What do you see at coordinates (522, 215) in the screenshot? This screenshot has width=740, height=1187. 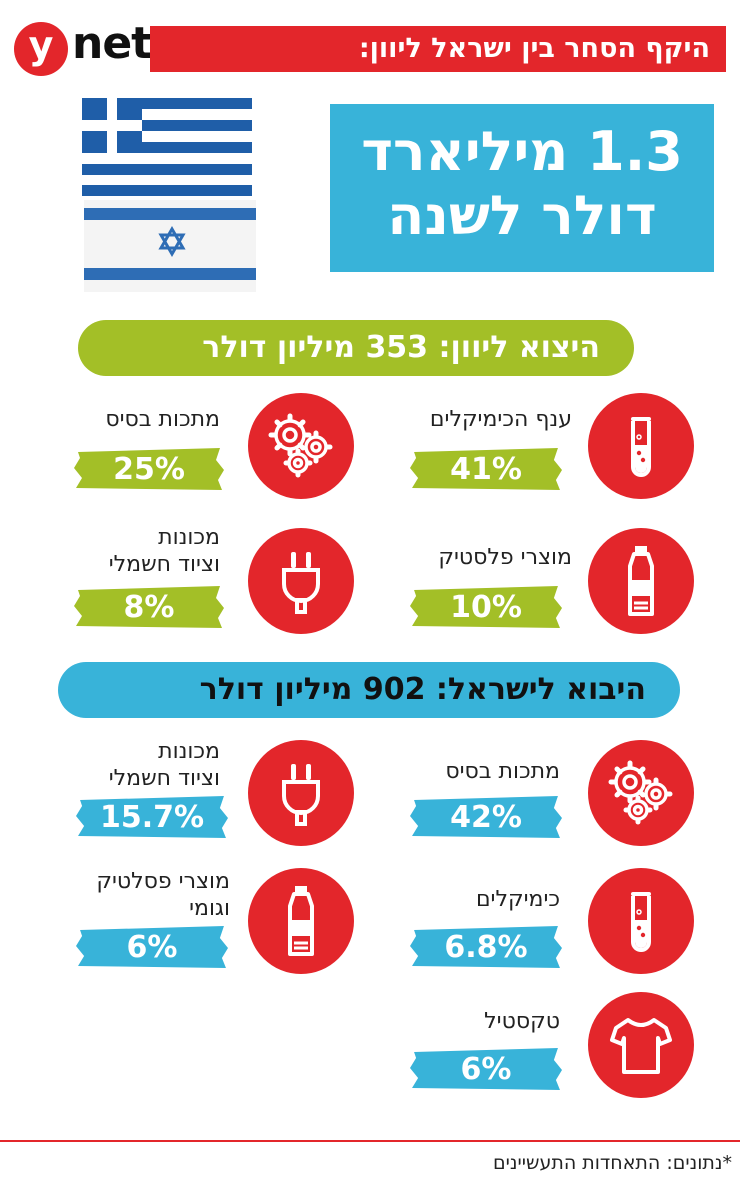 I see `headline-line2: דולר לשנה` at bounding box center [522, 215].